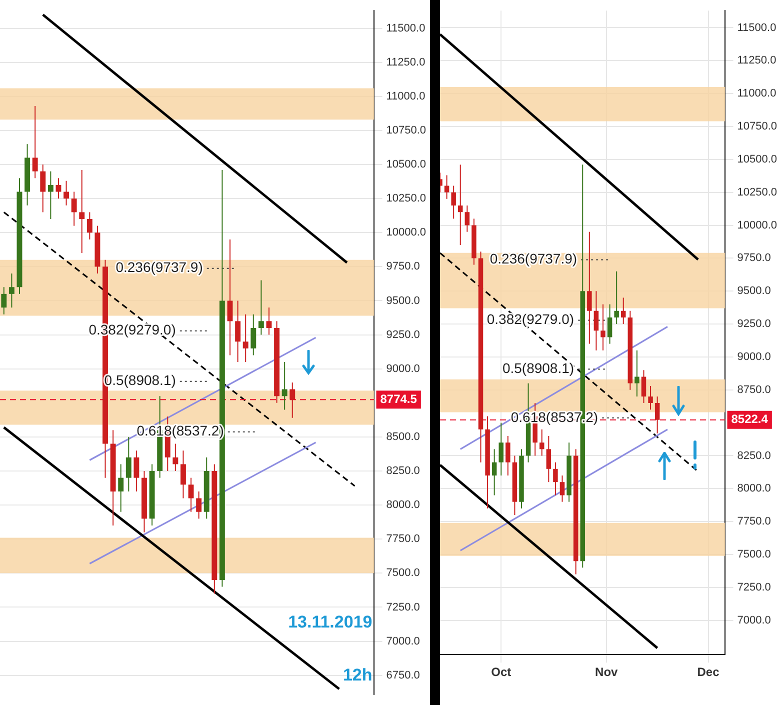 The image size is (781, 705). Describe the element at coordinates (606, 672) in the screenshot. I see `x-tick-label: Nov` at that location.